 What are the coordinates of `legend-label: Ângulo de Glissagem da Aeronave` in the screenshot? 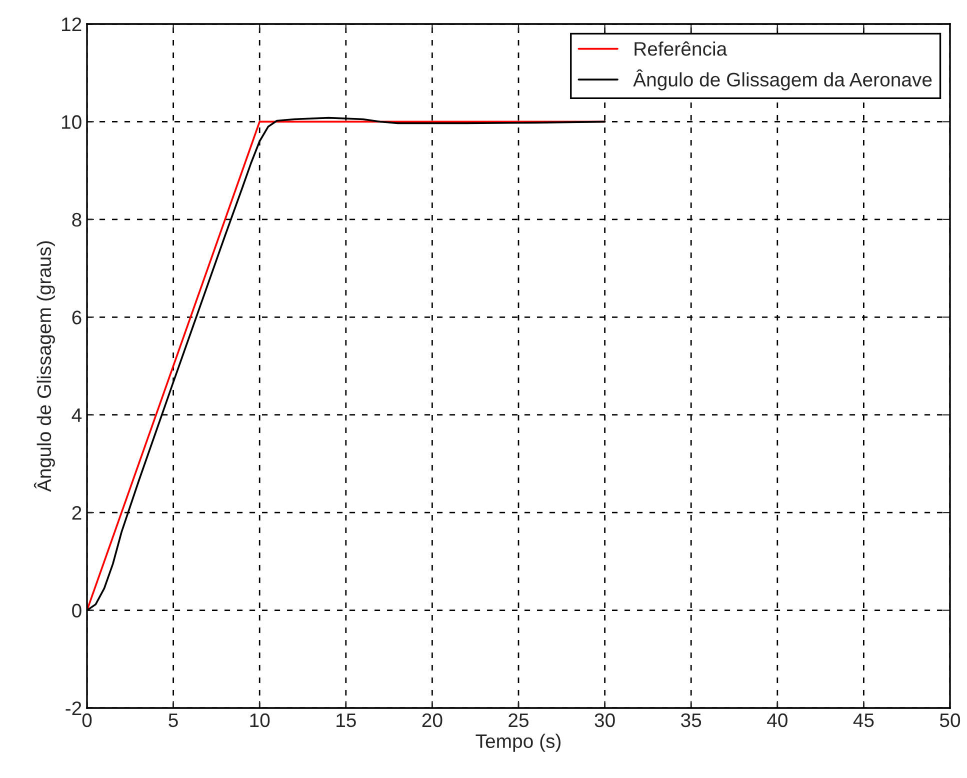 It's located at (782, 79).